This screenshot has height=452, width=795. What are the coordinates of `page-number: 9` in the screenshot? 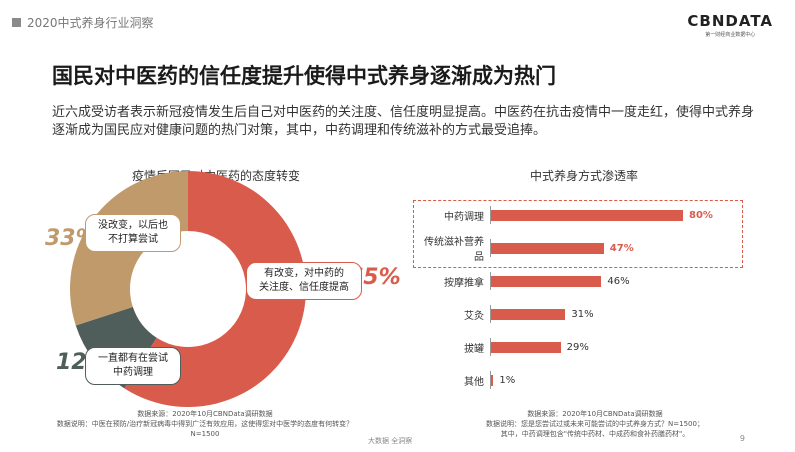 It's located at (742, 438).